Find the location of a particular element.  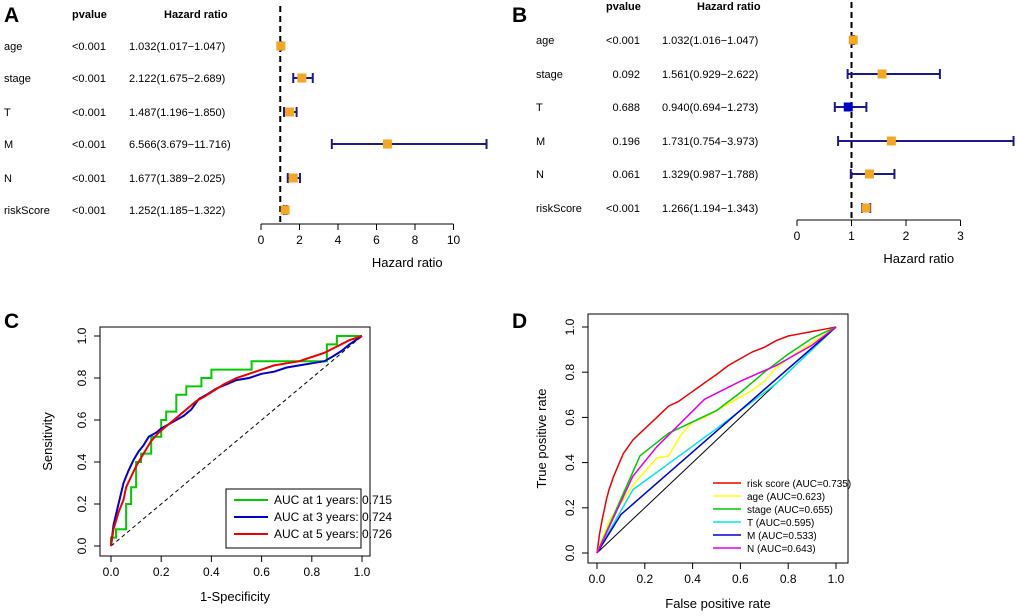

x-tick-label: 6 is located at coordinates (376, 240).